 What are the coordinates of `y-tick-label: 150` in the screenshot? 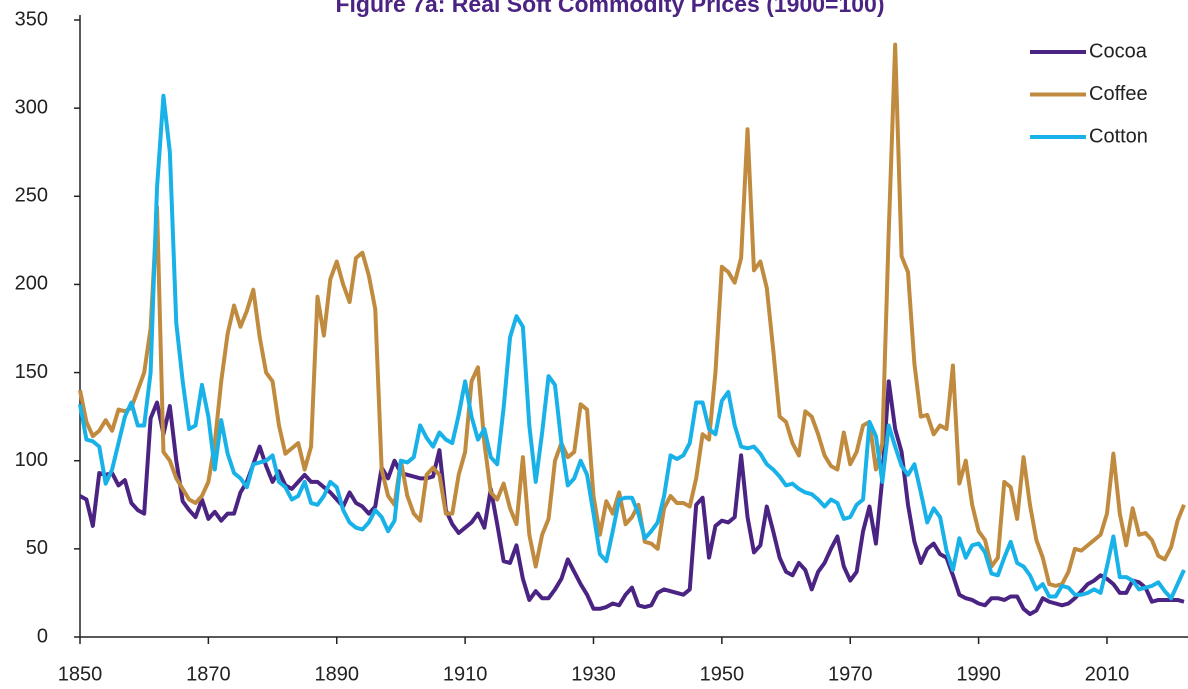 It's located at (31, 372).